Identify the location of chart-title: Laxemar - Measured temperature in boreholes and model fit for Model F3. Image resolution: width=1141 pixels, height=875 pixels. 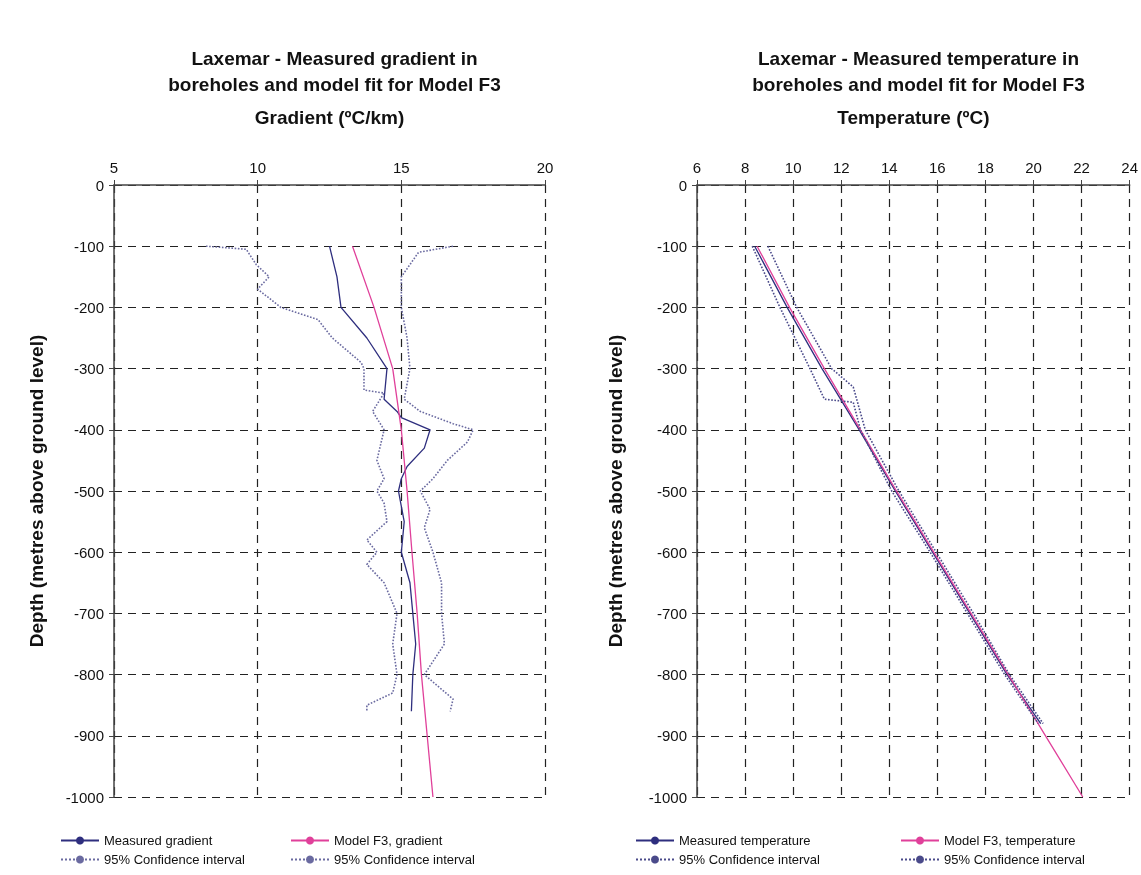
(918, 71).